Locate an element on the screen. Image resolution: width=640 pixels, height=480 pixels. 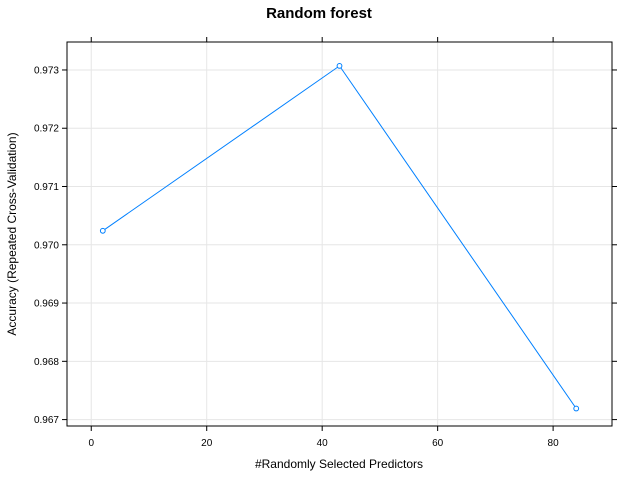
x-tick-label: 60 is located at coordinates (438, 443).